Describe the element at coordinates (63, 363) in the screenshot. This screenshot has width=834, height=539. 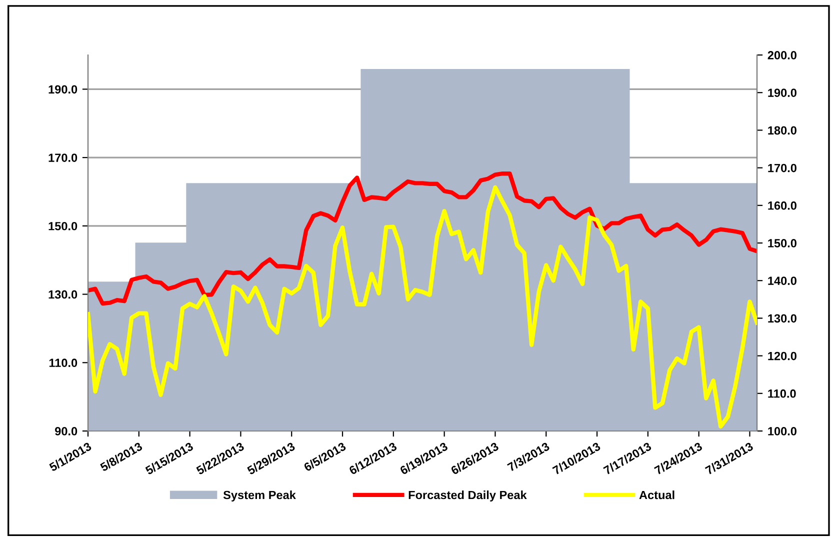
I see `y-tick-label: 110.0` at that location.